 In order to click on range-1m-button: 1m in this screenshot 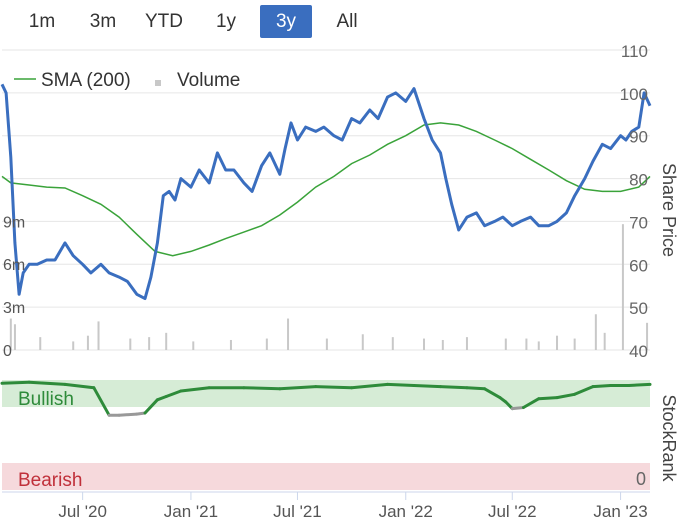, I will do `click(42, 21)`.